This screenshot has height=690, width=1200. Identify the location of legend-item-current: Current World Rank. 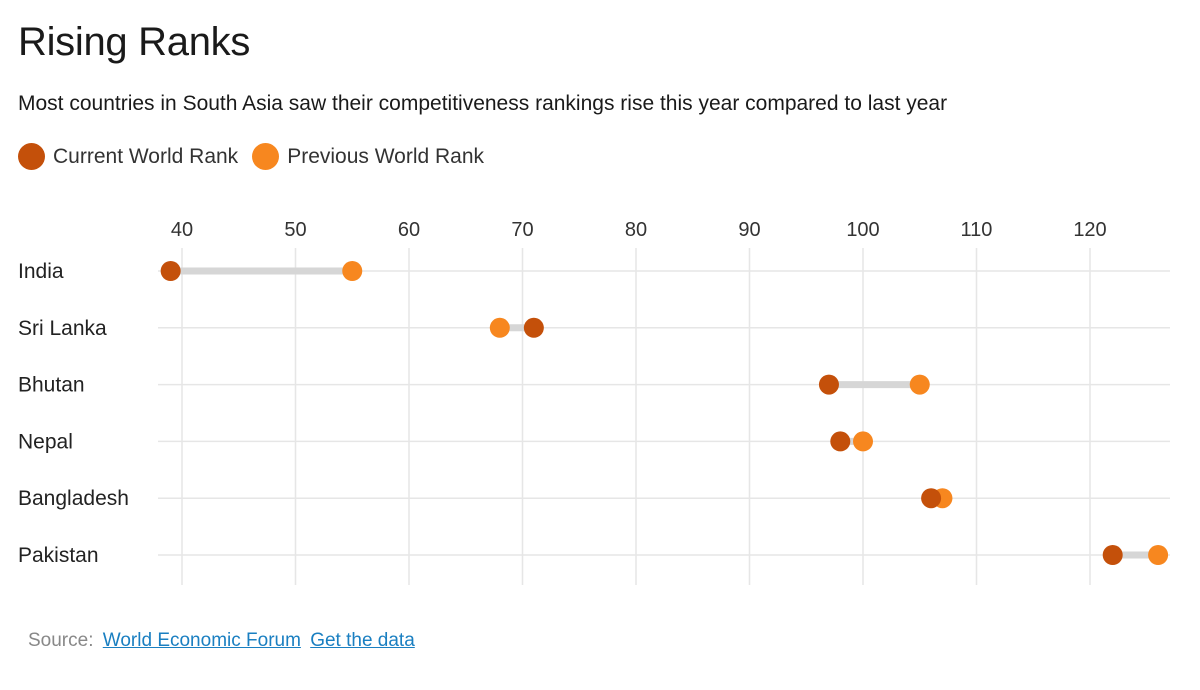
(128, 156).